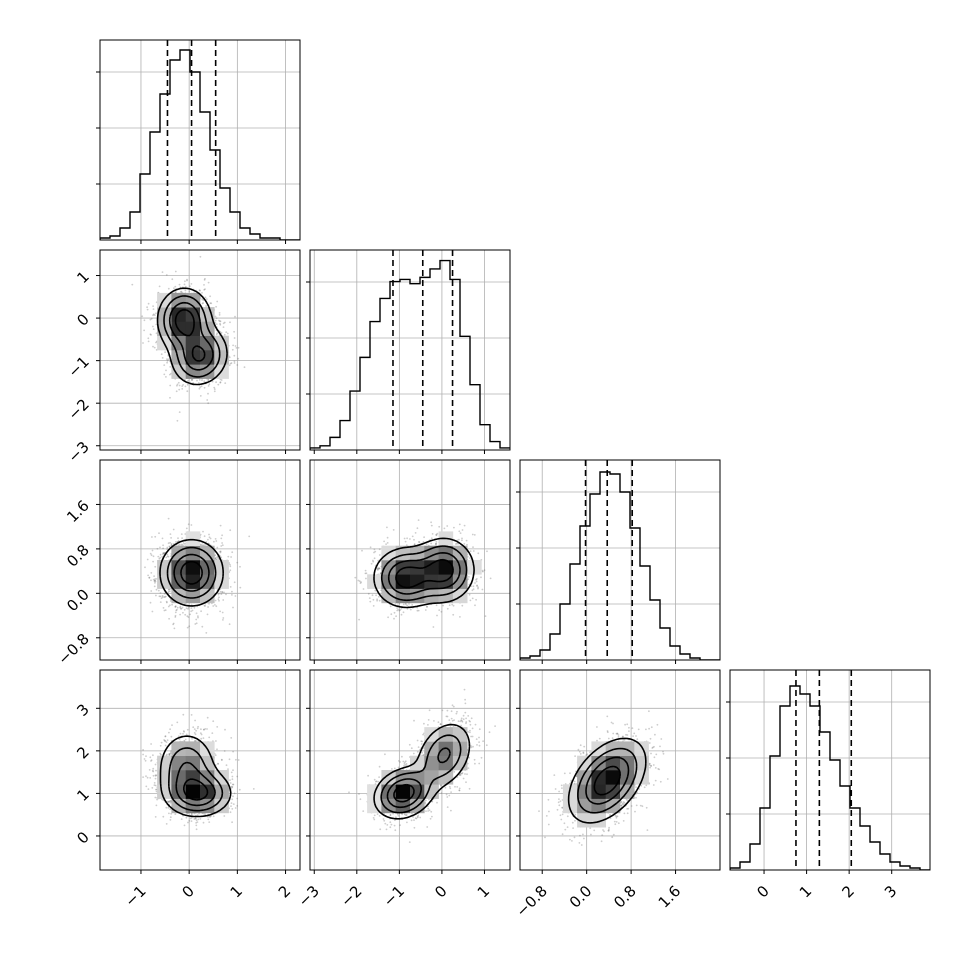 This screenshot has width=970, height=974. What do you see at coordinates (78, 409) in the screenshot?
I see `y-tick-label: −2` at bounding box center [78, 409].